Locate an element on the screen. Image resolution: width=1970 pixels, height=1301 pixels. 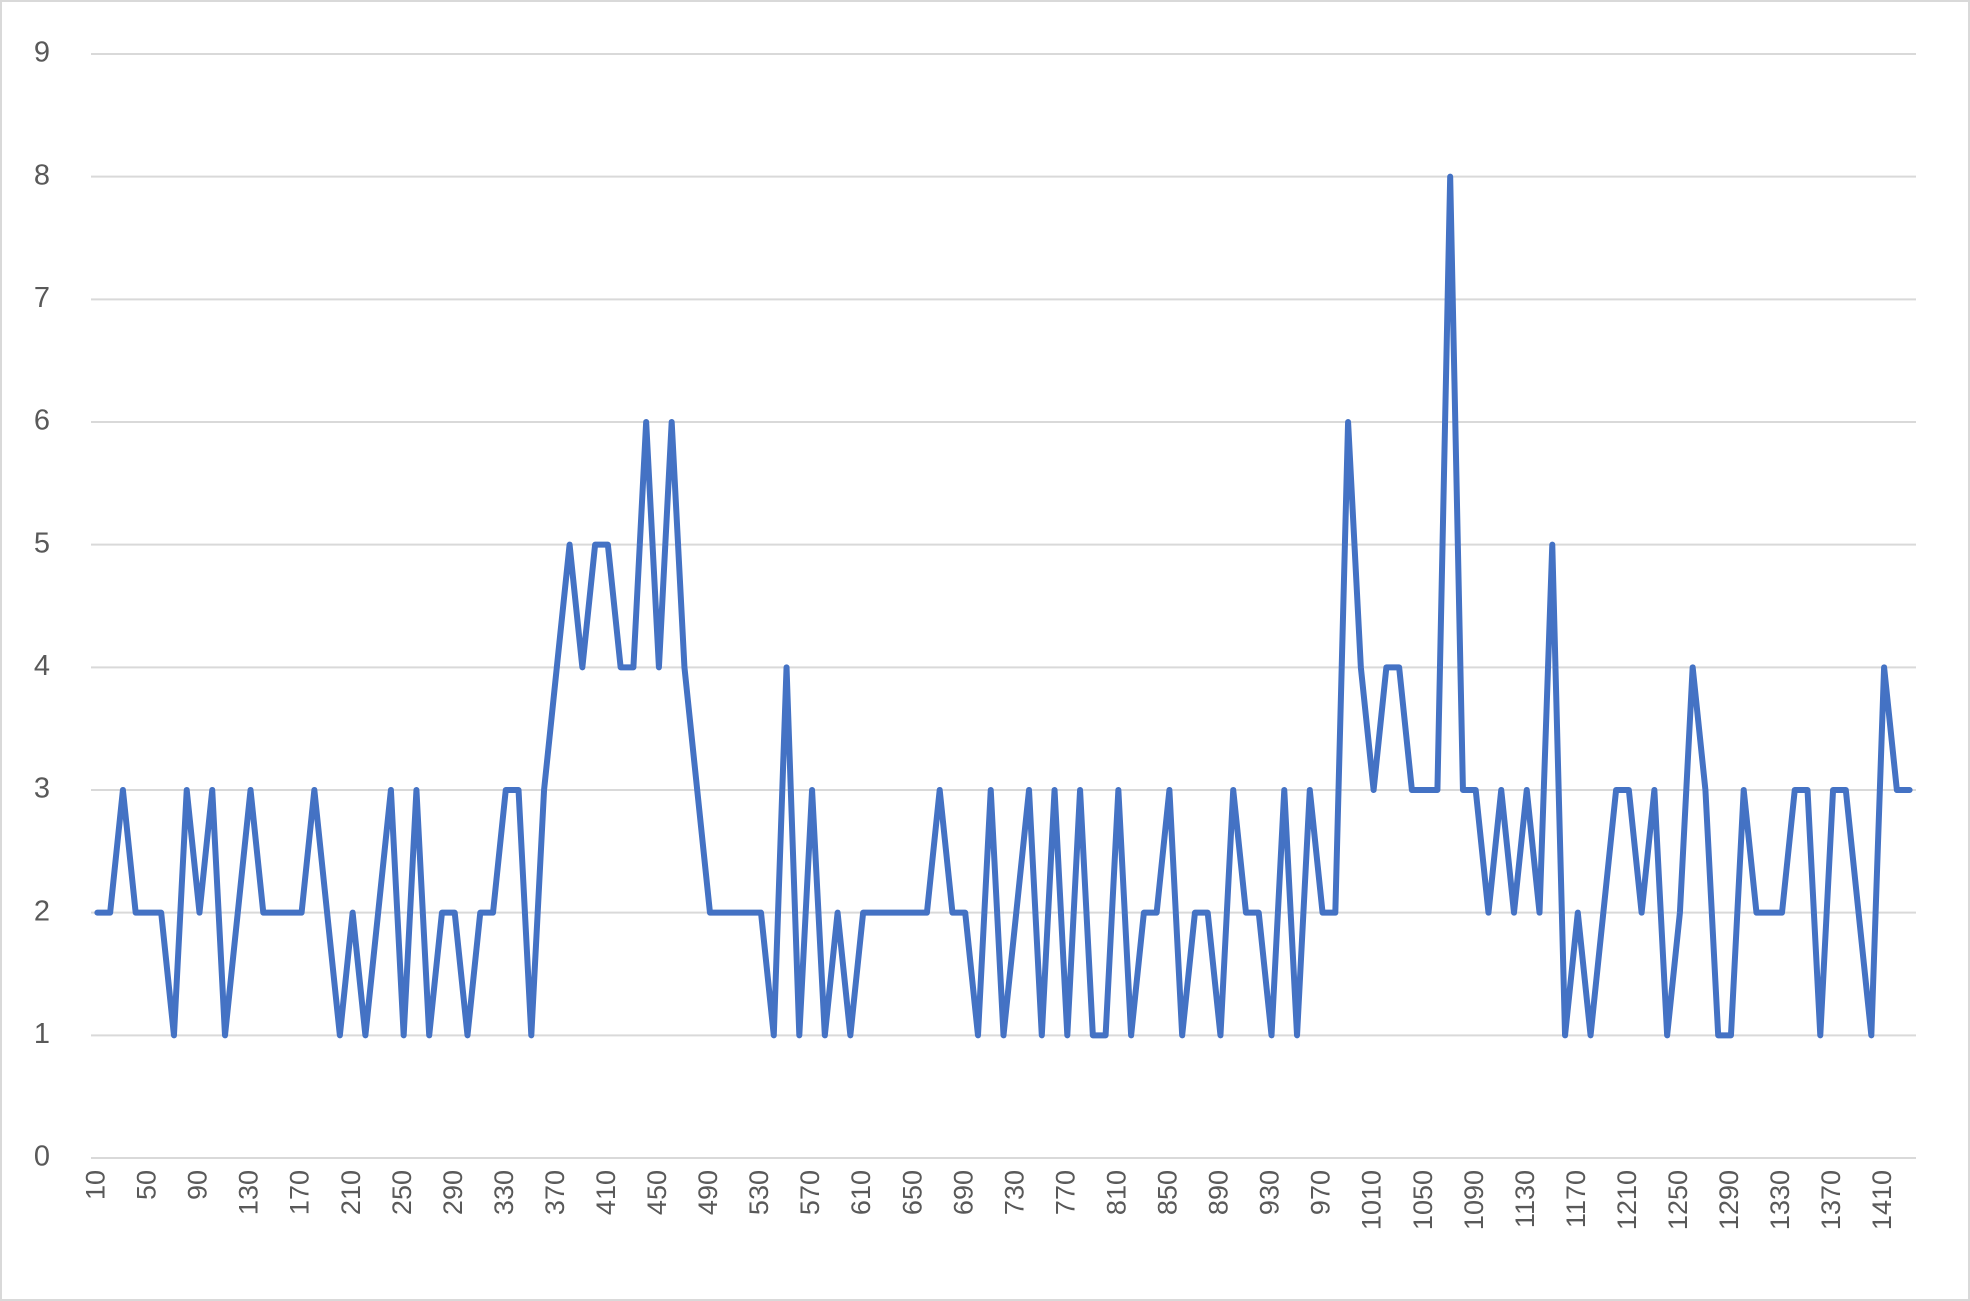
x-tick-label: 530 is located at coordinates (759, 1192).